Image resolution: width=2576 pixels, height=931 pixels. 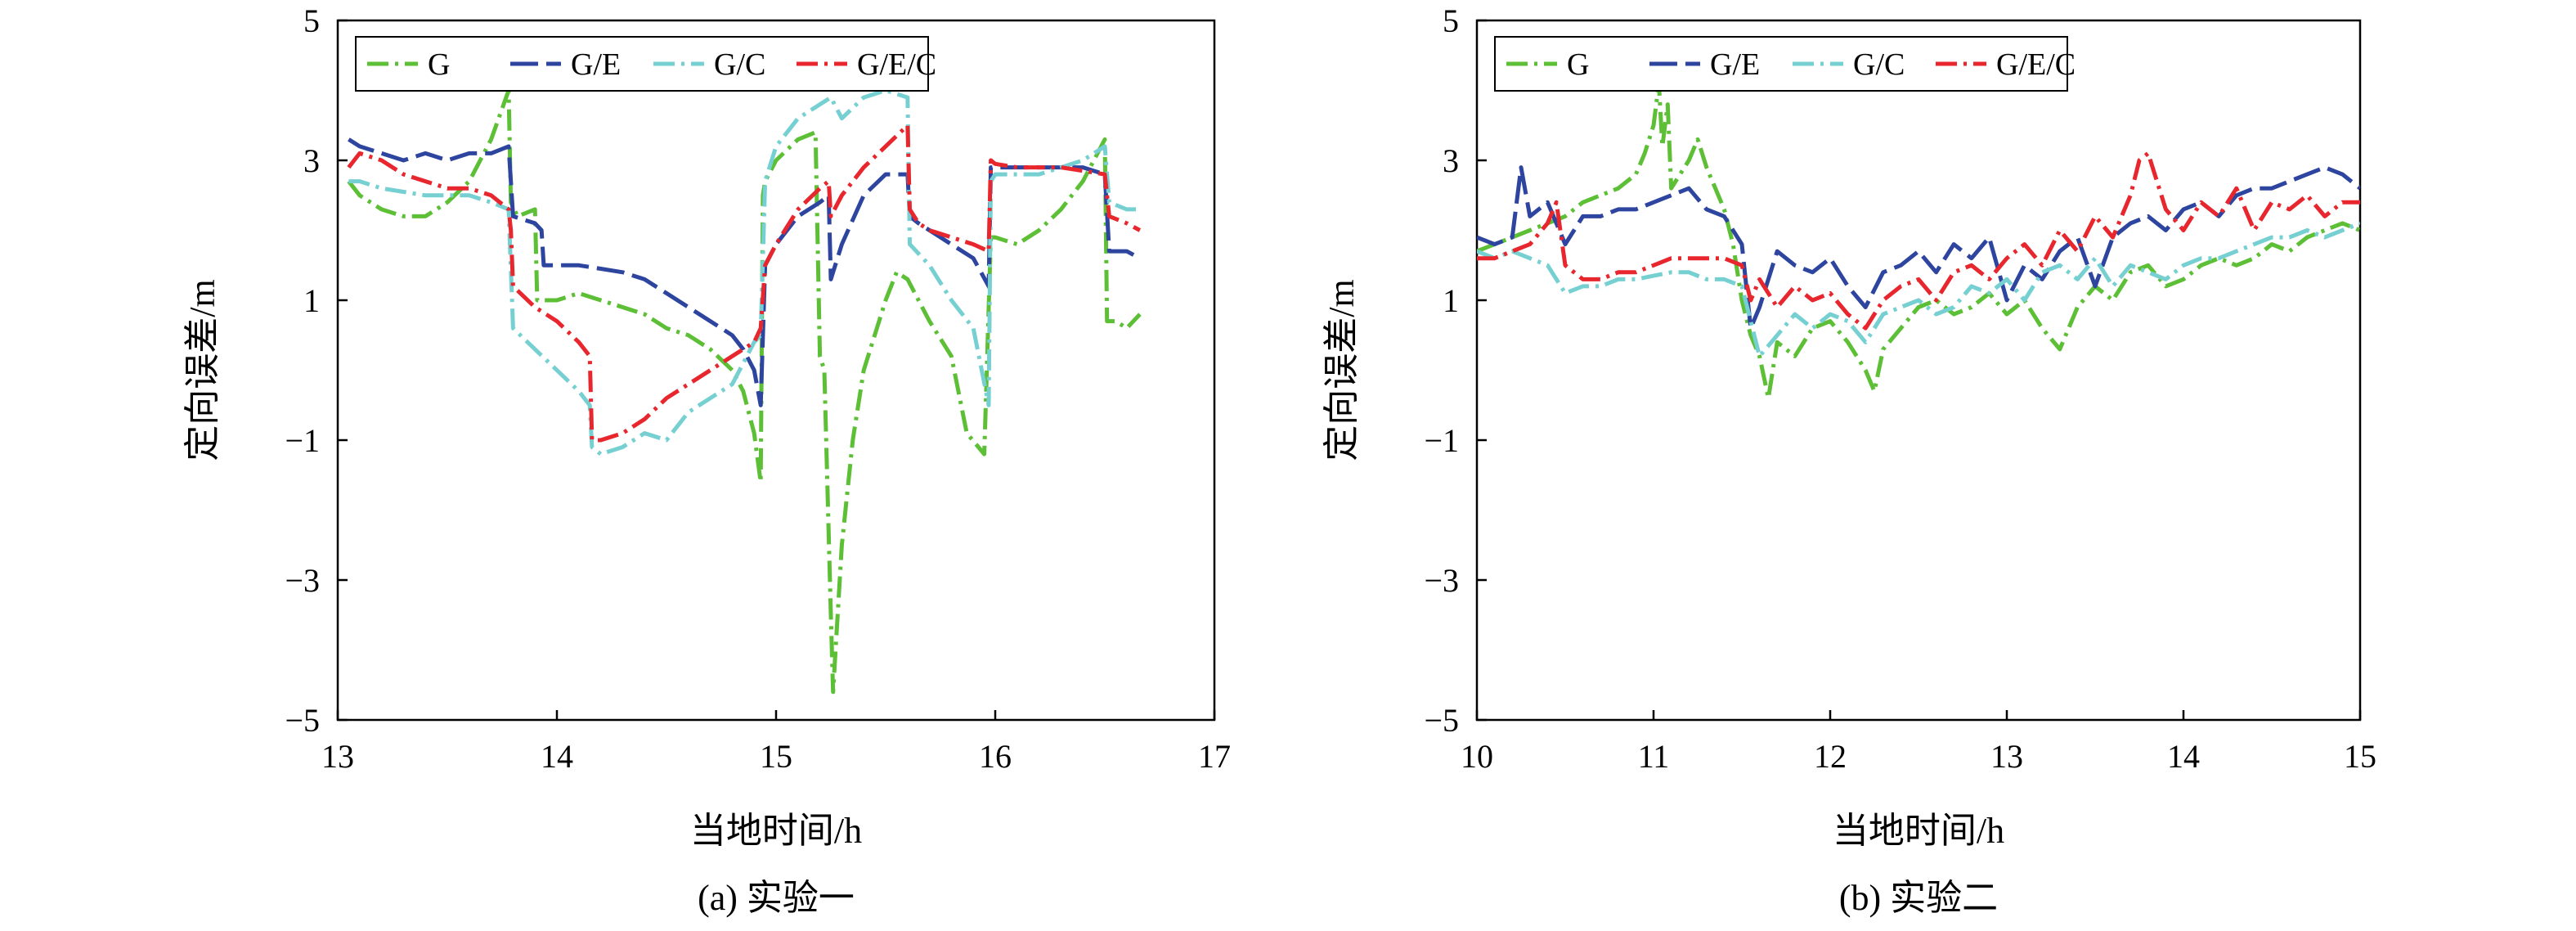 I want to click on chart-caption: (a) 实验一, so click(x=776, y=898).